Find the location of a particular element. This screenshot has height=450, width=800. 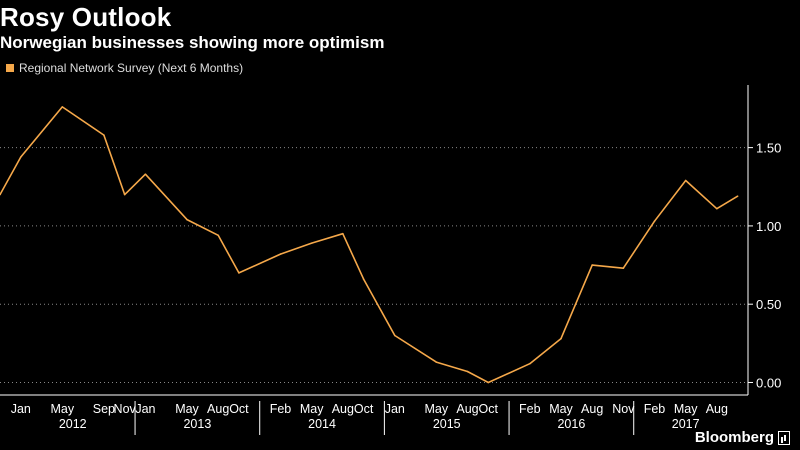

y-tick-label: 0.00 is located at coordinates (768, 382).